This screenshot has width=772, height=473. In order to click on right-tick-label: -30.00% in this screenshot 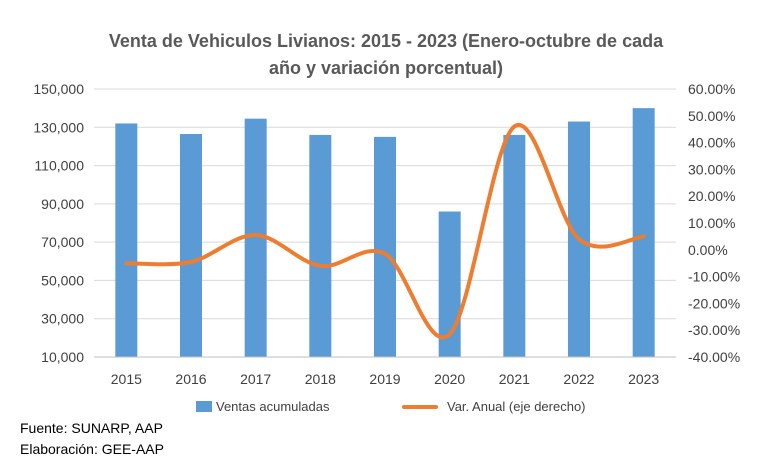, I will do `click(714, 330)`.